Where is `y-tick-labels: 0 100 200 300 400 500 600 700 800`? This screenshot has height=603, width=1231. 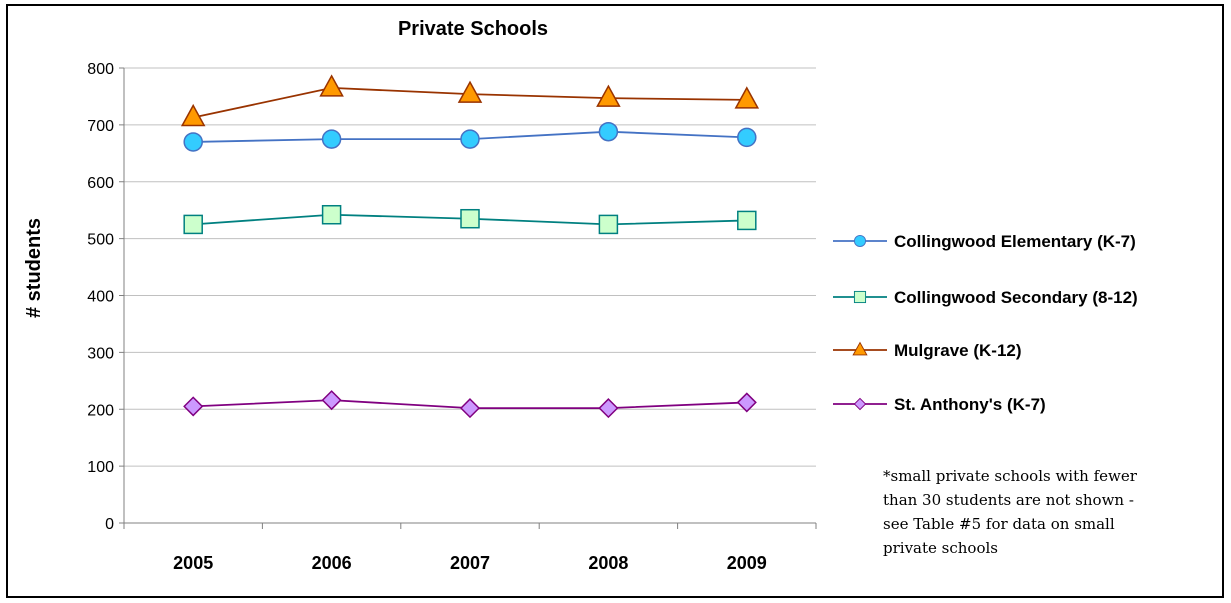 y-tick-labels: 0 100 200 300 400 500 600 700 800 is located at coordinates (100, 297).